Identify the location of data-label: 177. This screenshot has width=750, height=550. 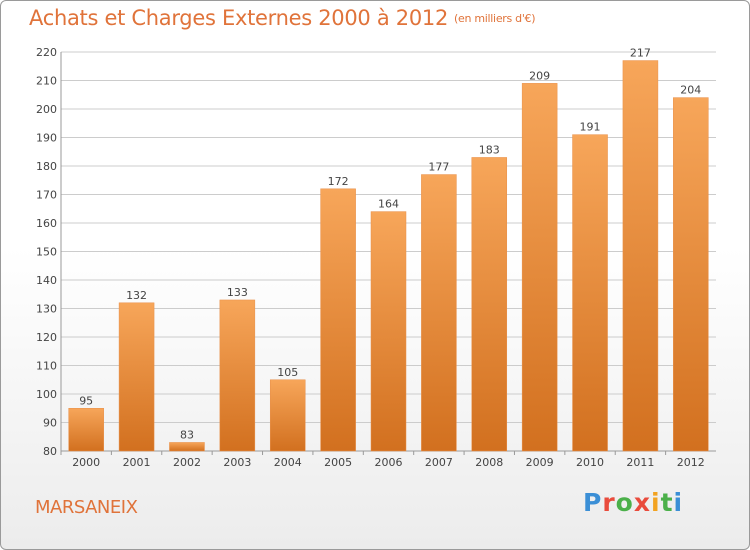
(438, 167).